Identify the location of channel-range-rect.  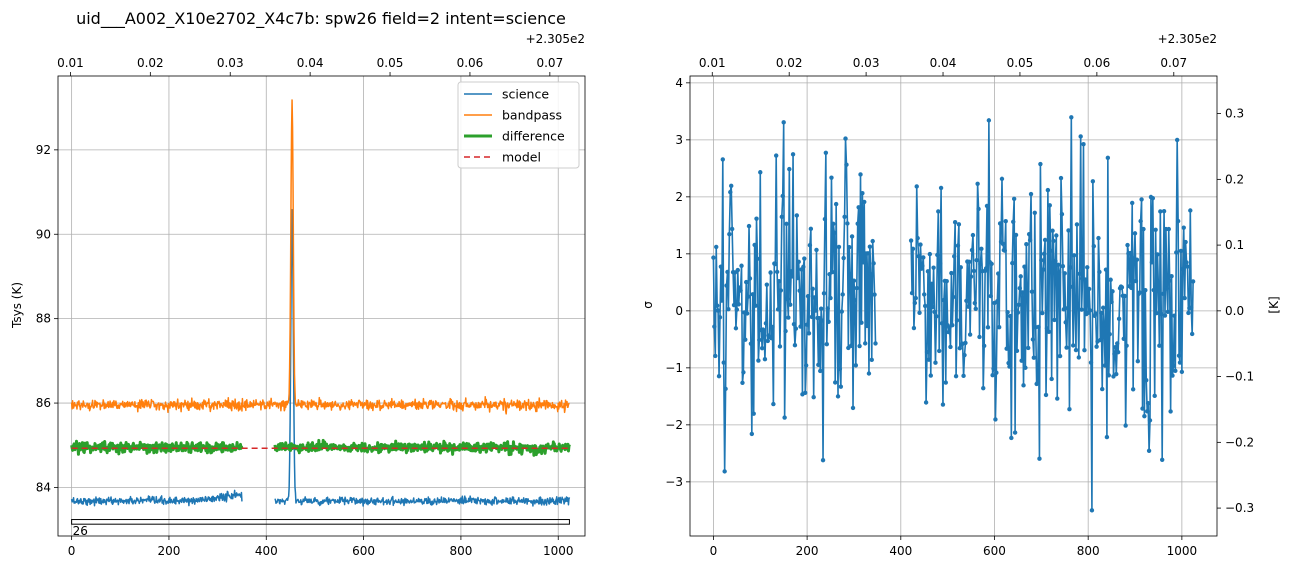
(320, 522).